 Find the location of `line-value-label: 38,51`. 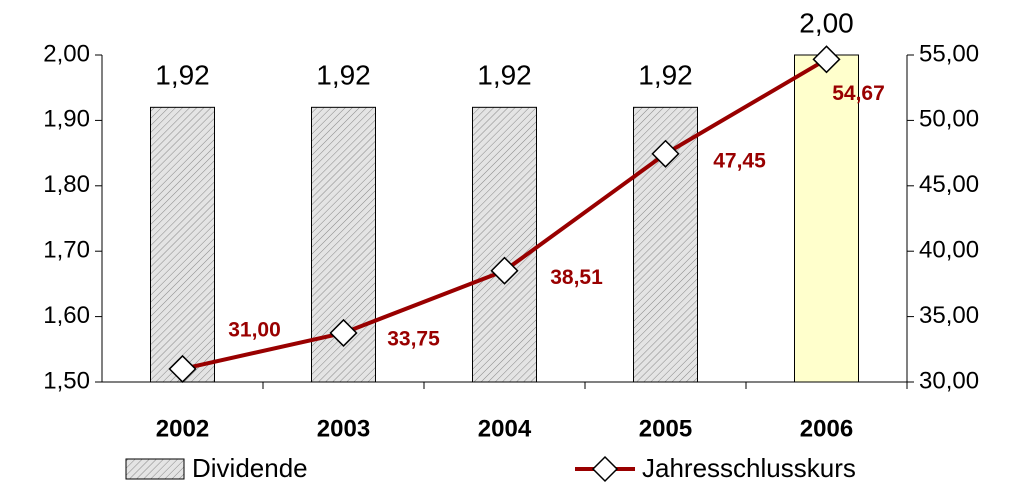

line-value-label: 38,51 is located at coordinates (576, 277).